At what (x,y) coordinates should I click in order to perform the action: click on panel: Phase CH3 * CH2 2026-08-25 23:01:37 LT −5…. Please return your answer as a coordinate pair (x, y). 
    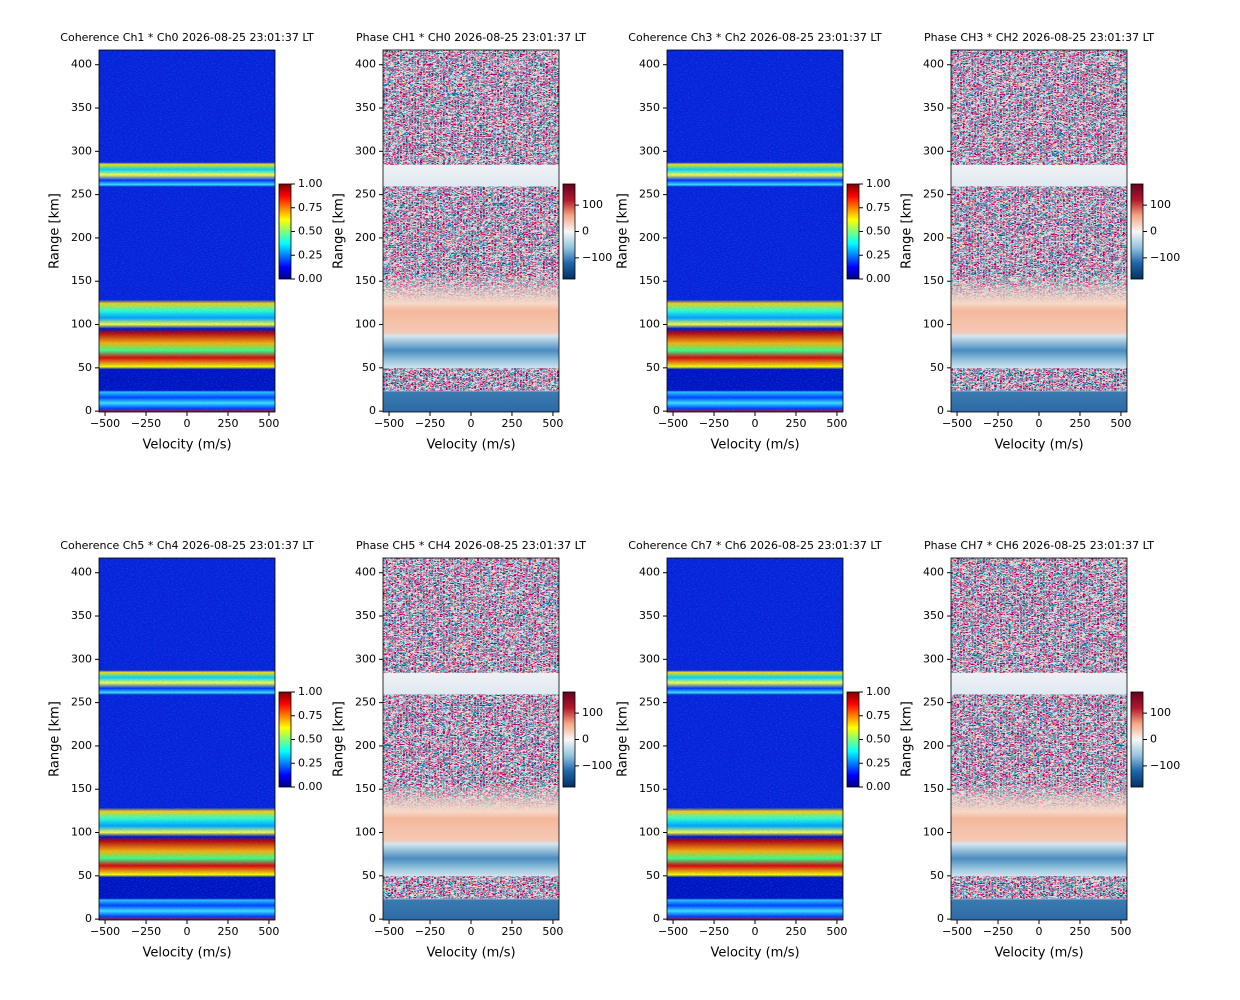
    Looking at the image, I should click on (1040, 242).